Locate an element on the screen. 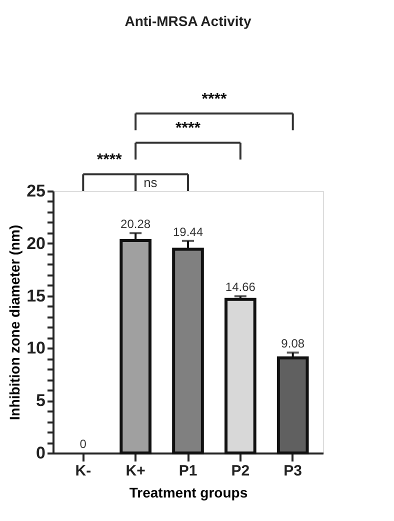 The image size is (394, 521). y-tick-label: 25 is located at coordinates (36, 191).